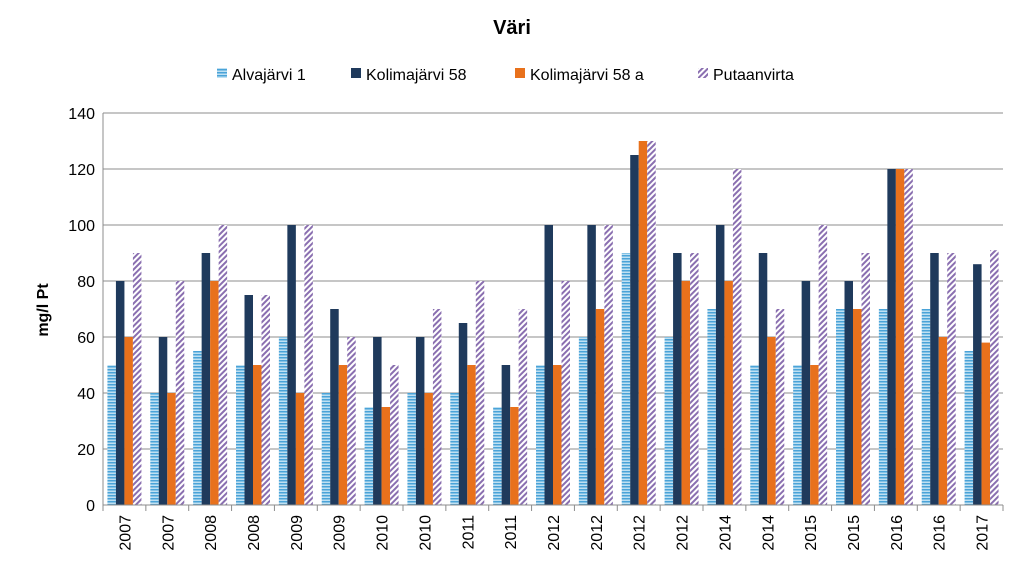  Describe the element at coordinates (753, 75) in the screenshot. I see `legend-label: Putaanvirta` at that location.